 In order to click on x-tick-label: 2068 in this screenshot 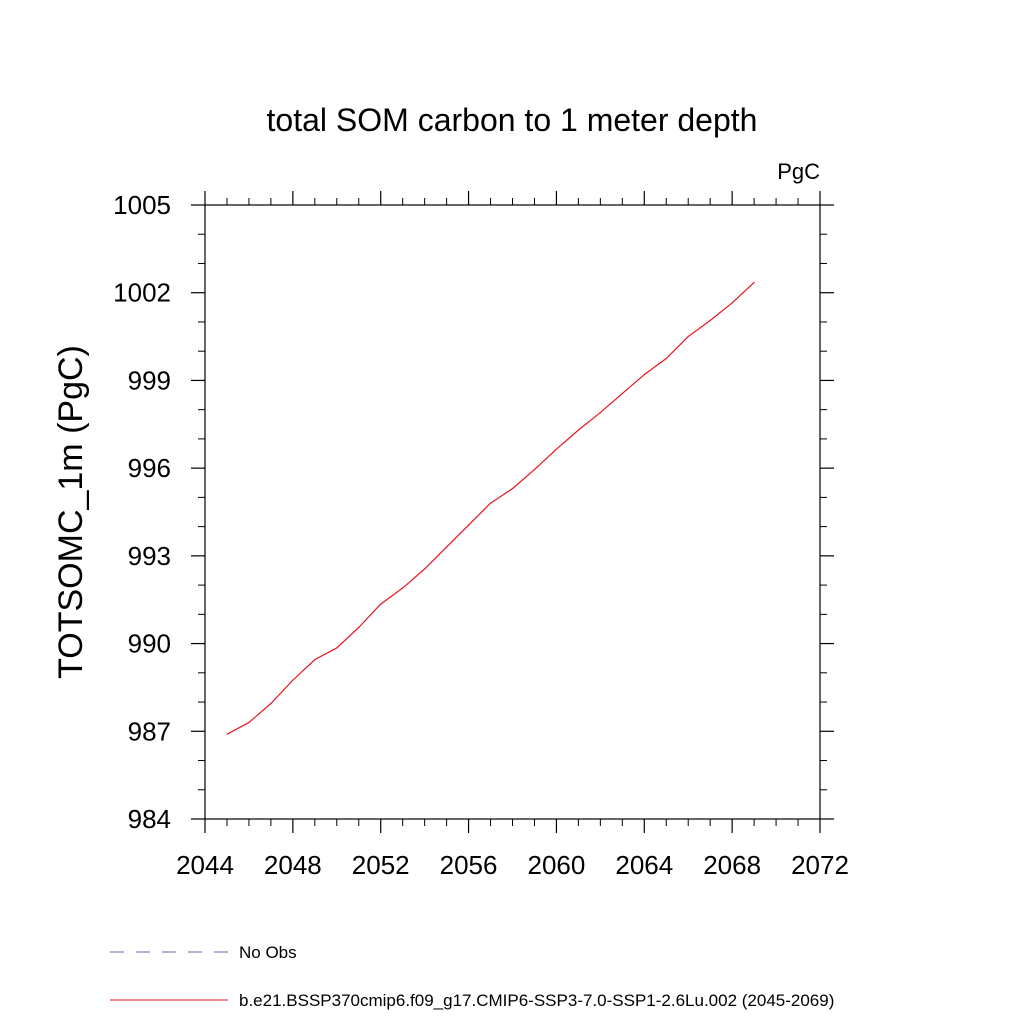, I will do `click(732, 865)`.